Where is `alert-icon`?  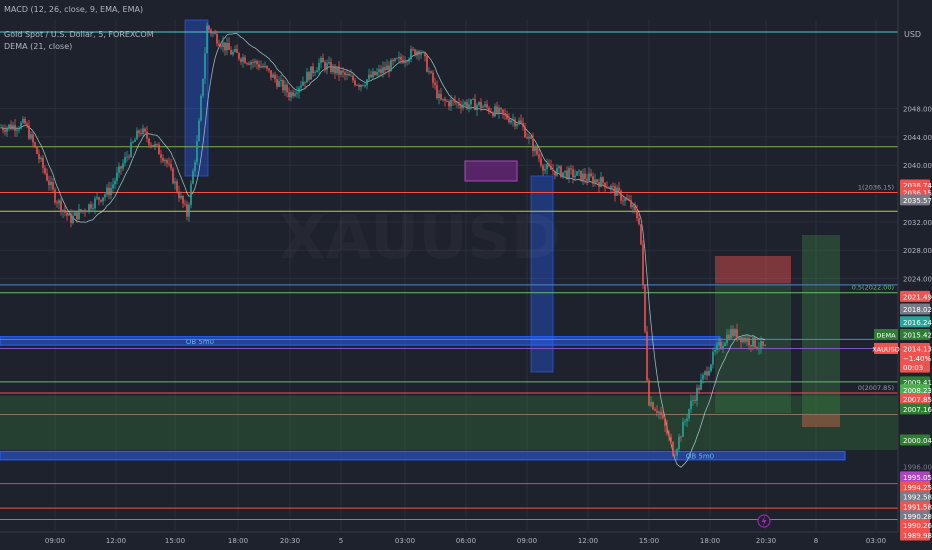 alert-icon is located at coordinates (764, 521).